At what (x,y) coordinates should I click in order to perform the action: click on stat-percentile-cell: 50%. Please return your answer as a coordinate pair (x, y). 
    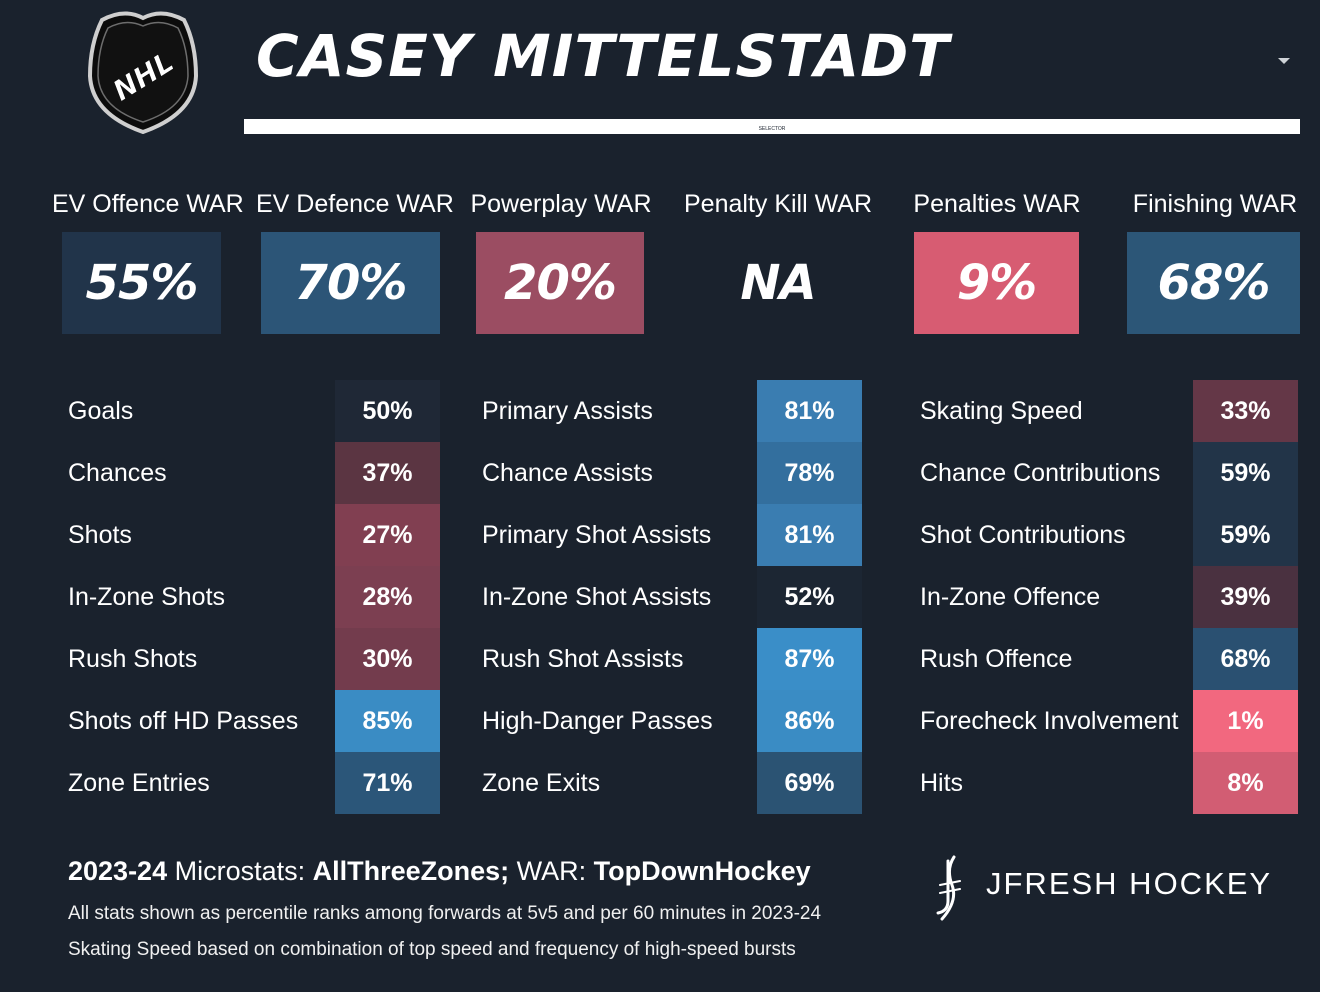
    Looking at the image, I should click on (387, 411).